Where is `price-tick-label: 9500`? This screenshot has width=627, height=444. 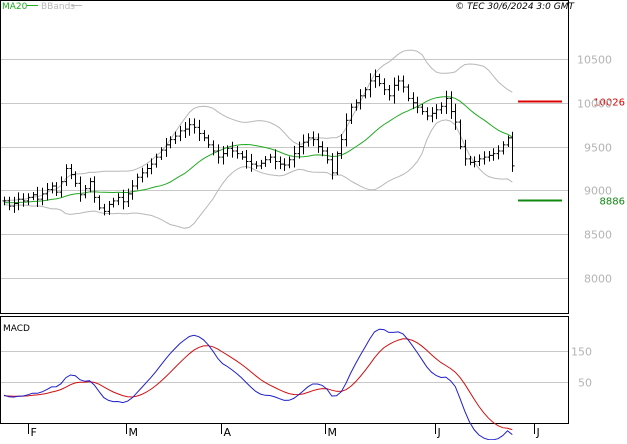 price-tick-label: 9500 is located at coordinates (598, 148).